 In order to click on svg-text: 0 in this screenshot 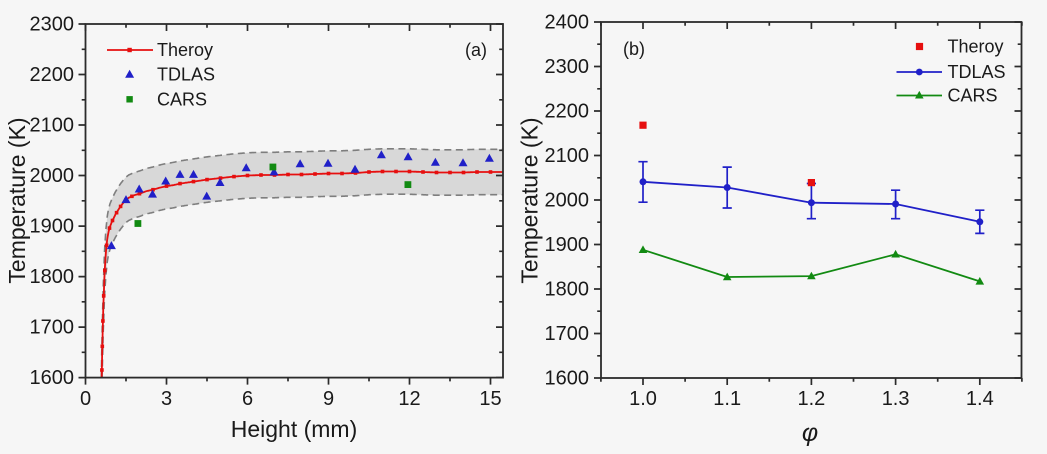, I will do `click(85, 399)`.